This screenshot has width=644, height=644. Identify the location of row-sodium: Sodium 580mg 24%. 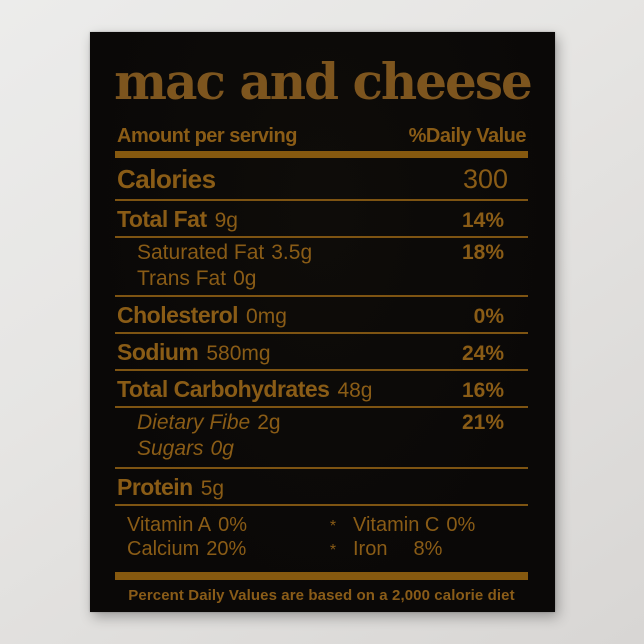
(321, 352).